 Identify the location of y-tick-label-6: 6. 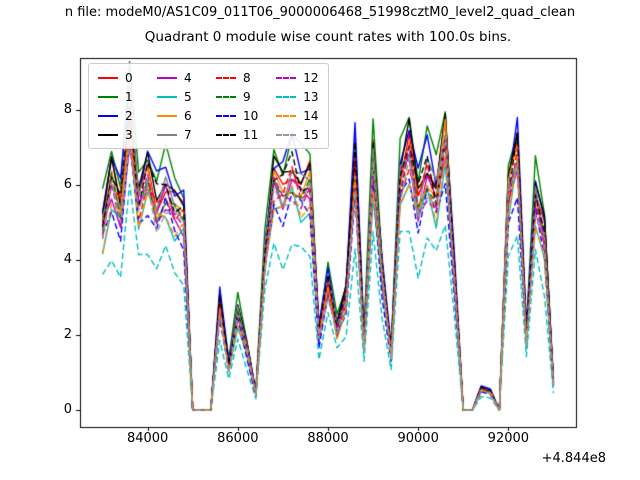
(67, 185).